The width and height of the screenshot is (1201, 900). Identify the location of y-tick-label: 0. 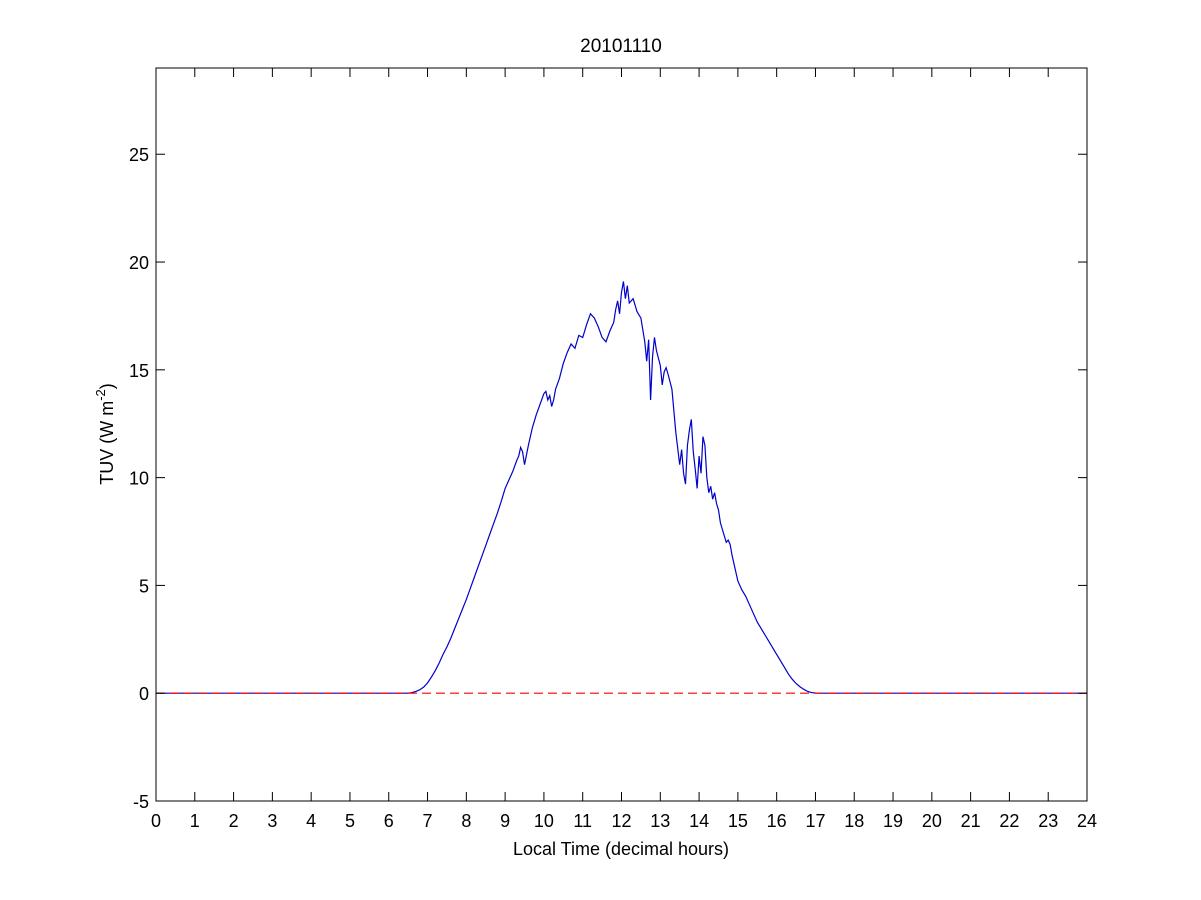
(144, 694).